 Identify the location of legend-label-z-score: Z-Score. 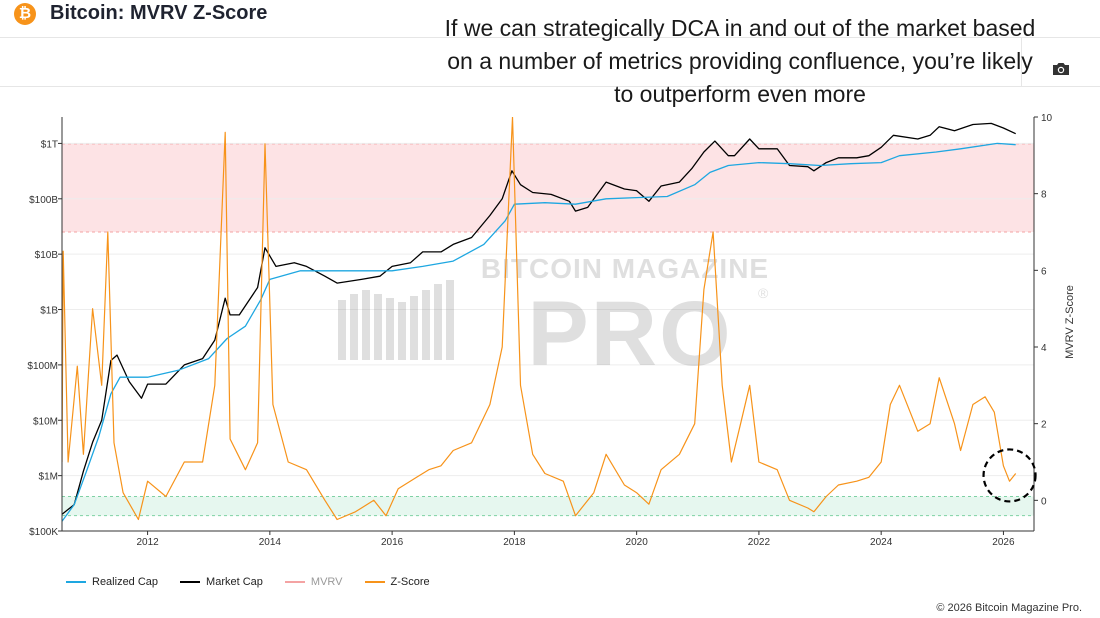
(410, 582).